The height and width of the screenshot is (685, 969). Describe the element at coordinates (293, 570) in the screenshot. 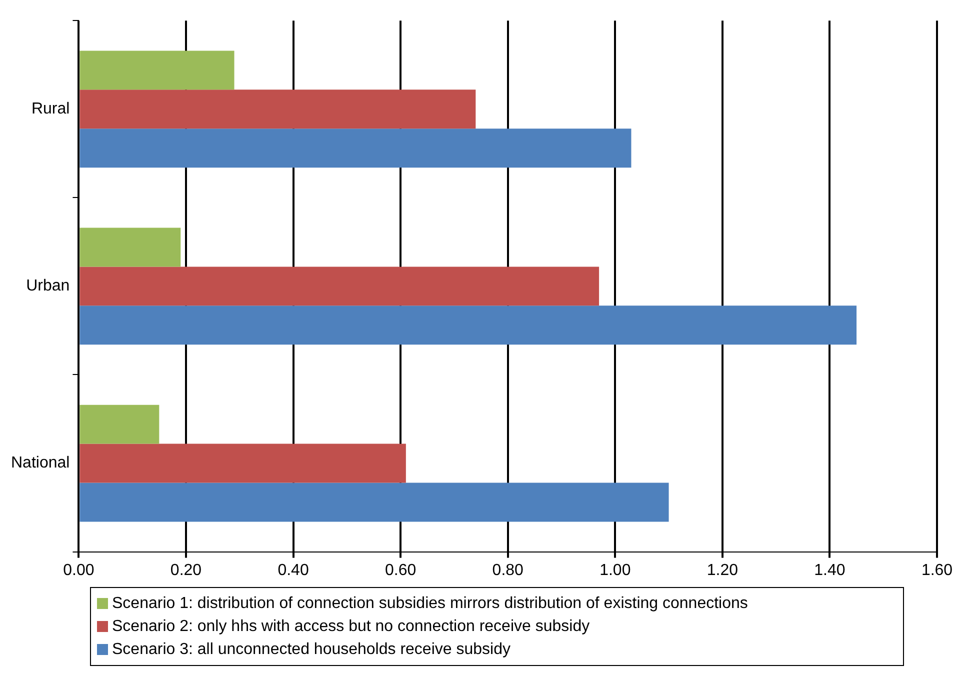

I see `x-tick-label: 0.40` at that location.